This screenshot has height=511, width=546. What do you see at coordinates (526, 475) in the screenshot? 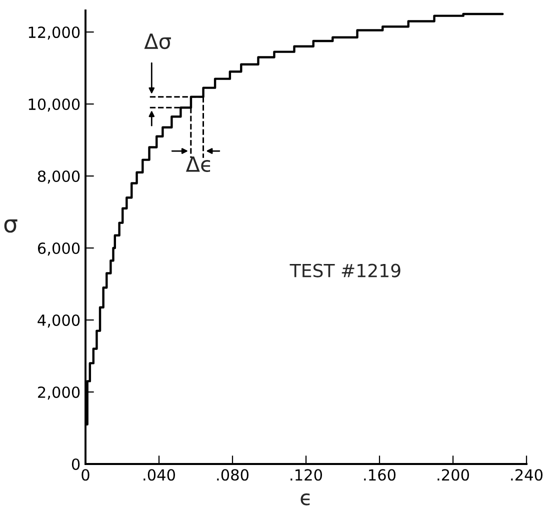
I see `x-tick-label: .240` at bounding box center [526, 475].